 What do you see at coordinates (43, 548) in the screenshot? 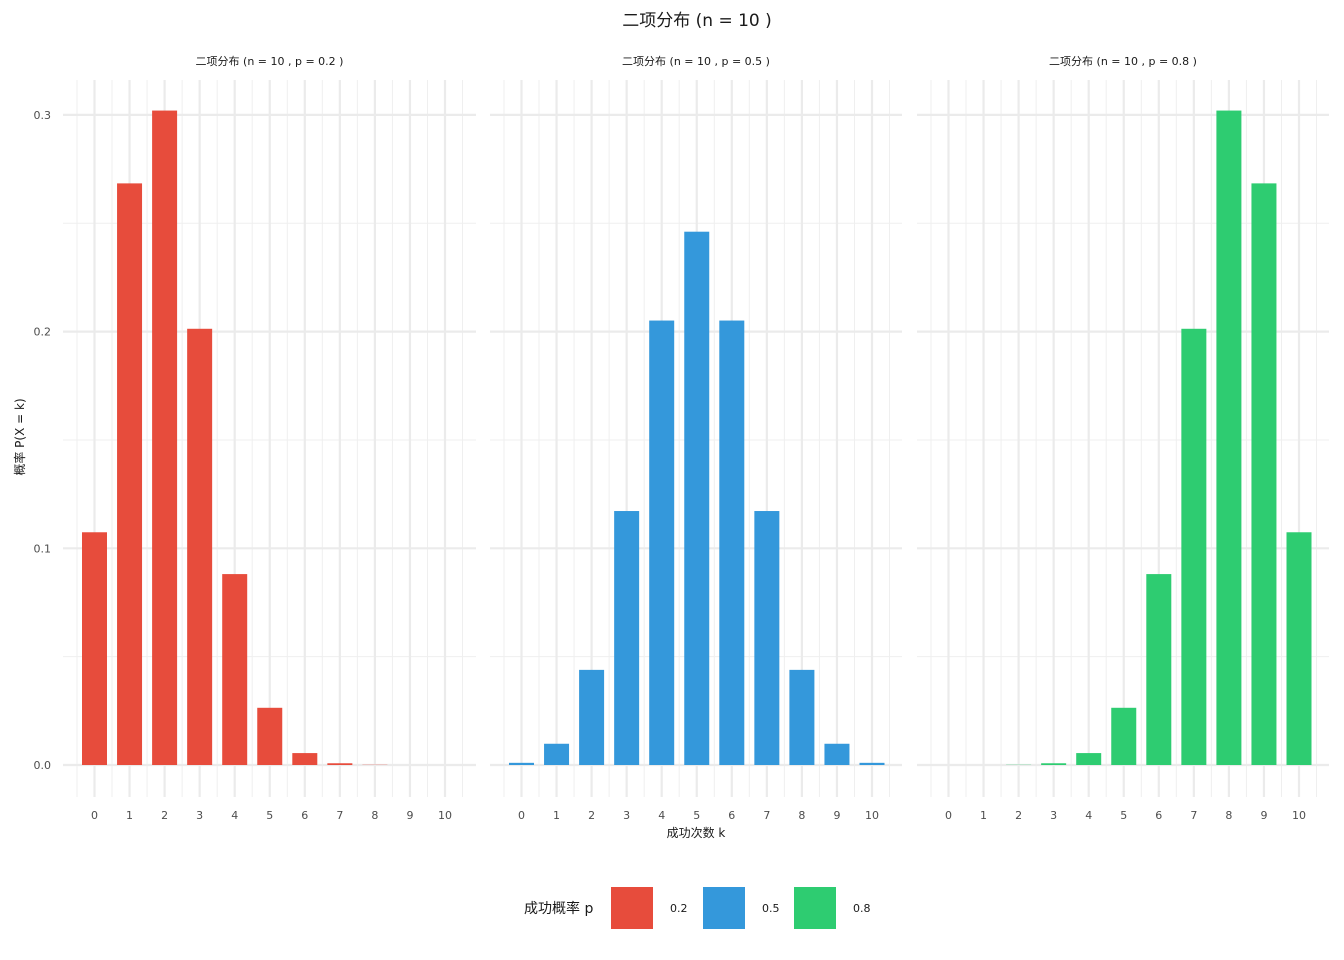
I see `y-tick-label: 0.1` at bounding box center [43, 548].